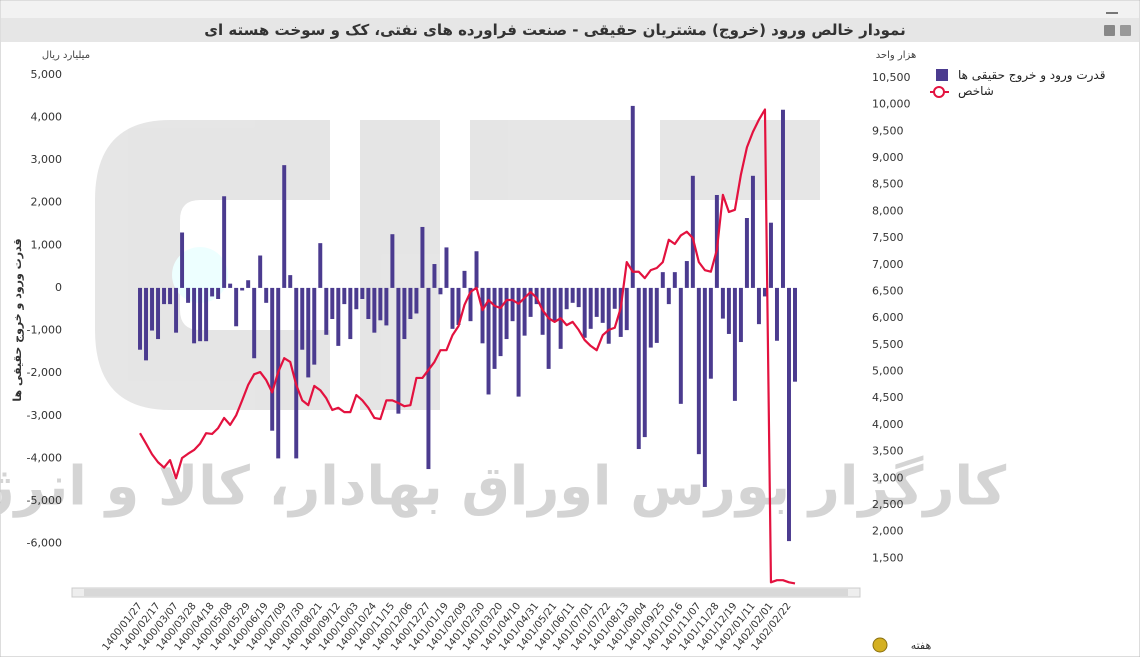 The height and width of the screenshot is (657, 1140). Describe the element at coordinates (891, 104) in the screenshot. I see `y2-tick-label: 10,000` at that location.